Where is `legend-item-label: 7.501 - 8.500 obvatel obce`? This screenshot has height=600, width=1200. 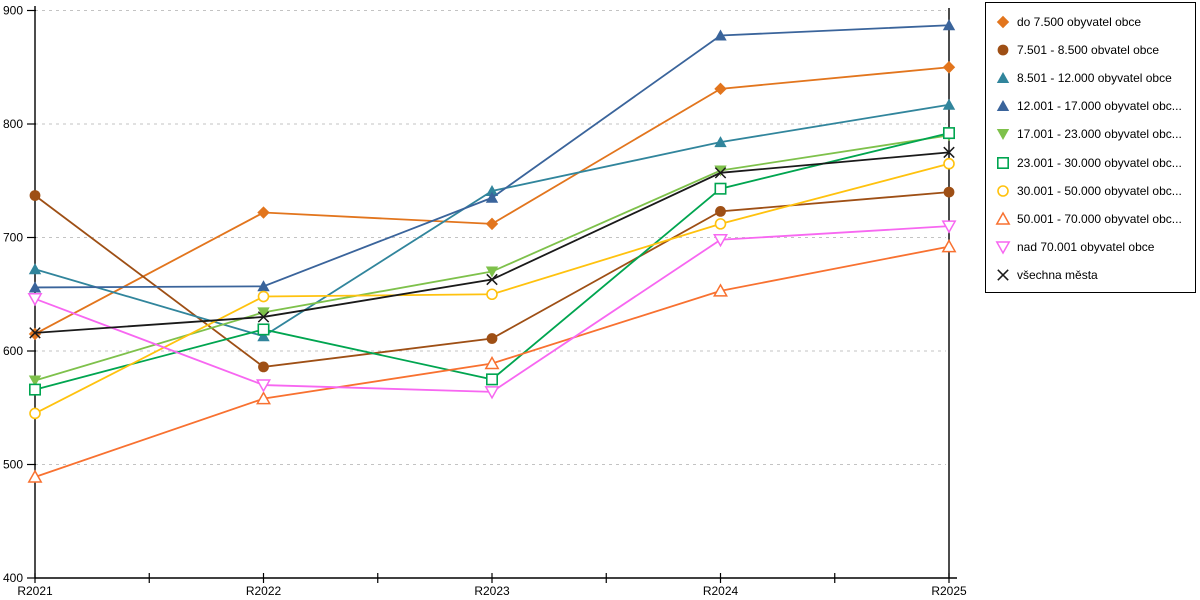 legend-item-label: 7.501 - 8.500 obvatel obce is located at coordinates (1088, 50).